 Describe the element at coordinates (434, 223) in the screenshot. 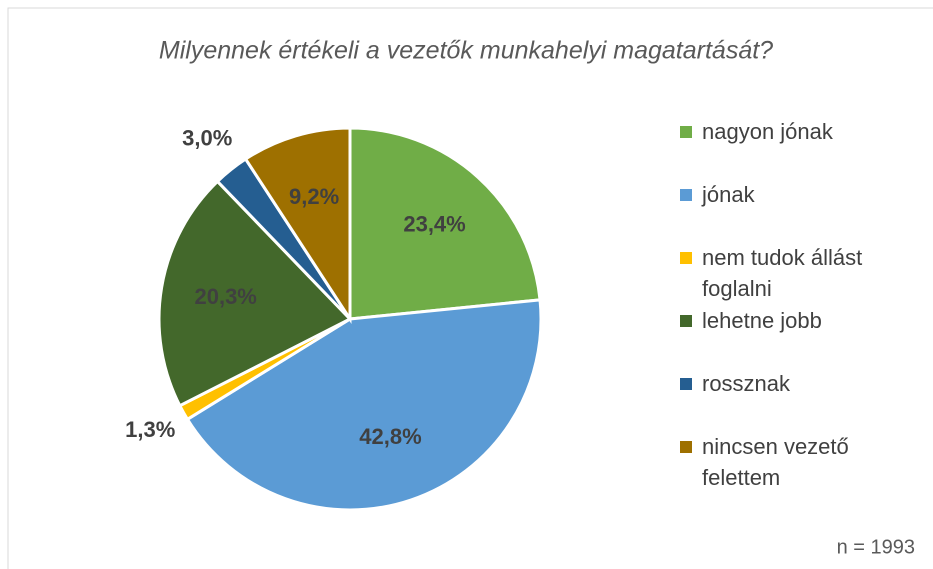

I see `data-label: 23,4%` at that location.